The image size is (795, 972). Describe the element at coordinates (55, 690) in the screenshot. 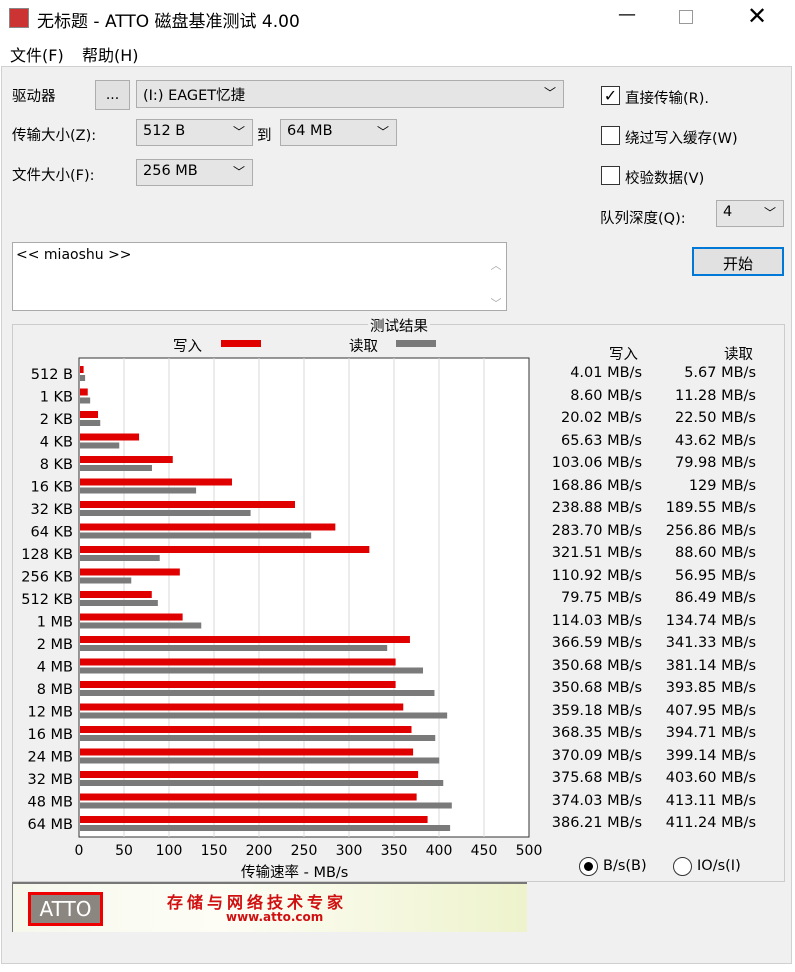

I see `y-category-label: 8 MB` at that location.